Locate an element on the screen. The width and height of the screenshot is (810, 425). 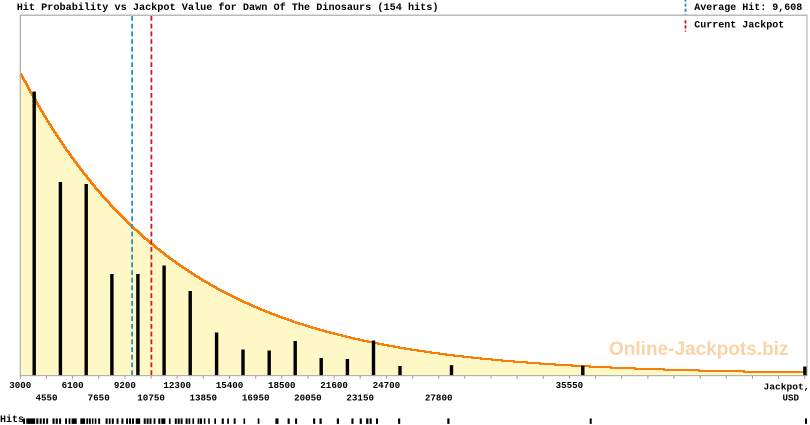
svg-text: Online-Jackpots.biz is located at coordinates (698, 349).